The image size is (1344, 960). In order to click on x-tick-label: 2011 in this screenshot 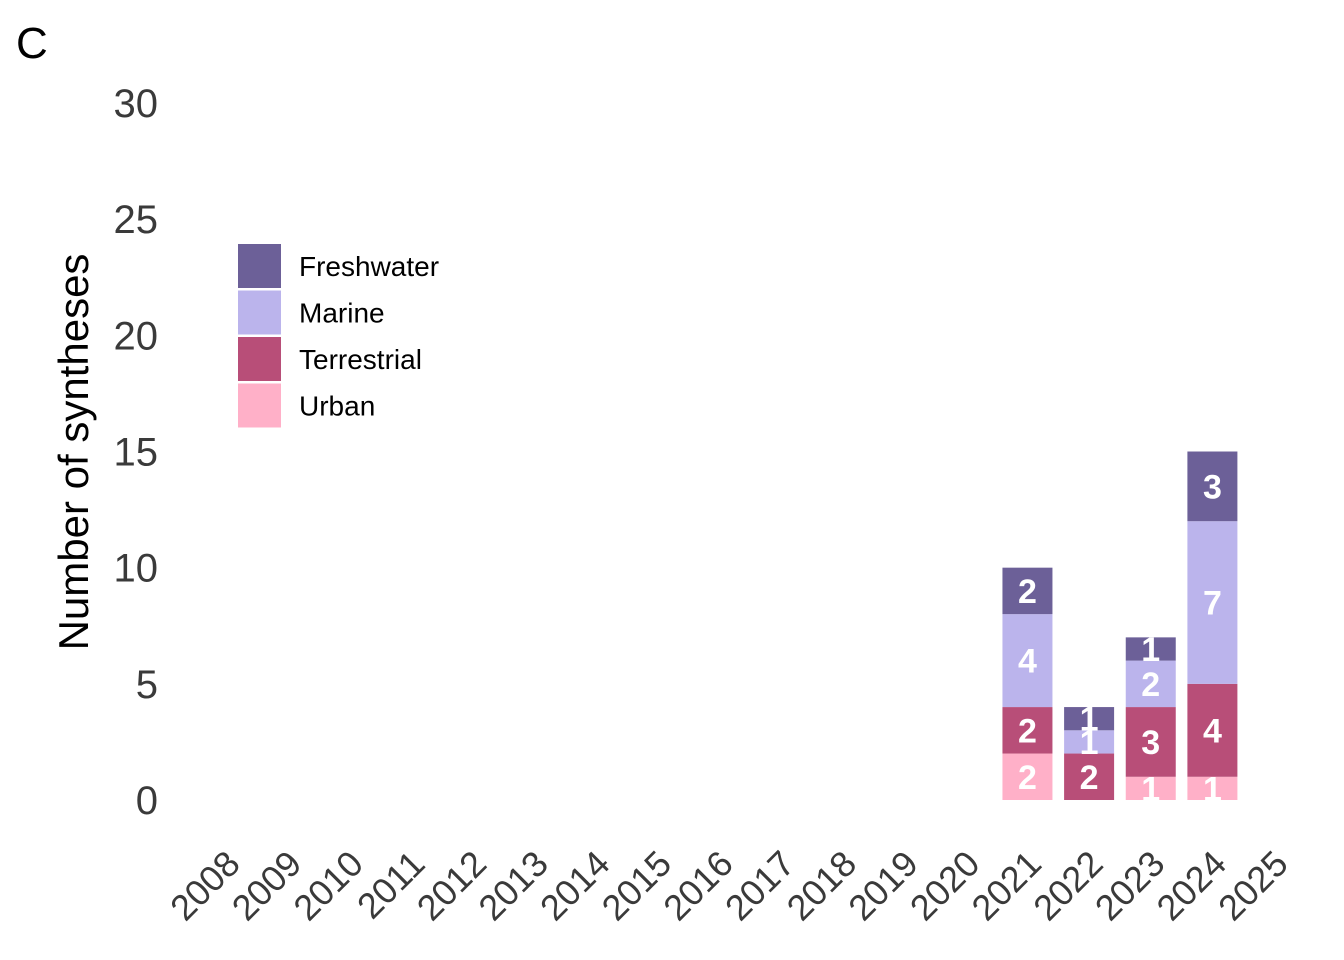, I will do `click(391, 885)`.